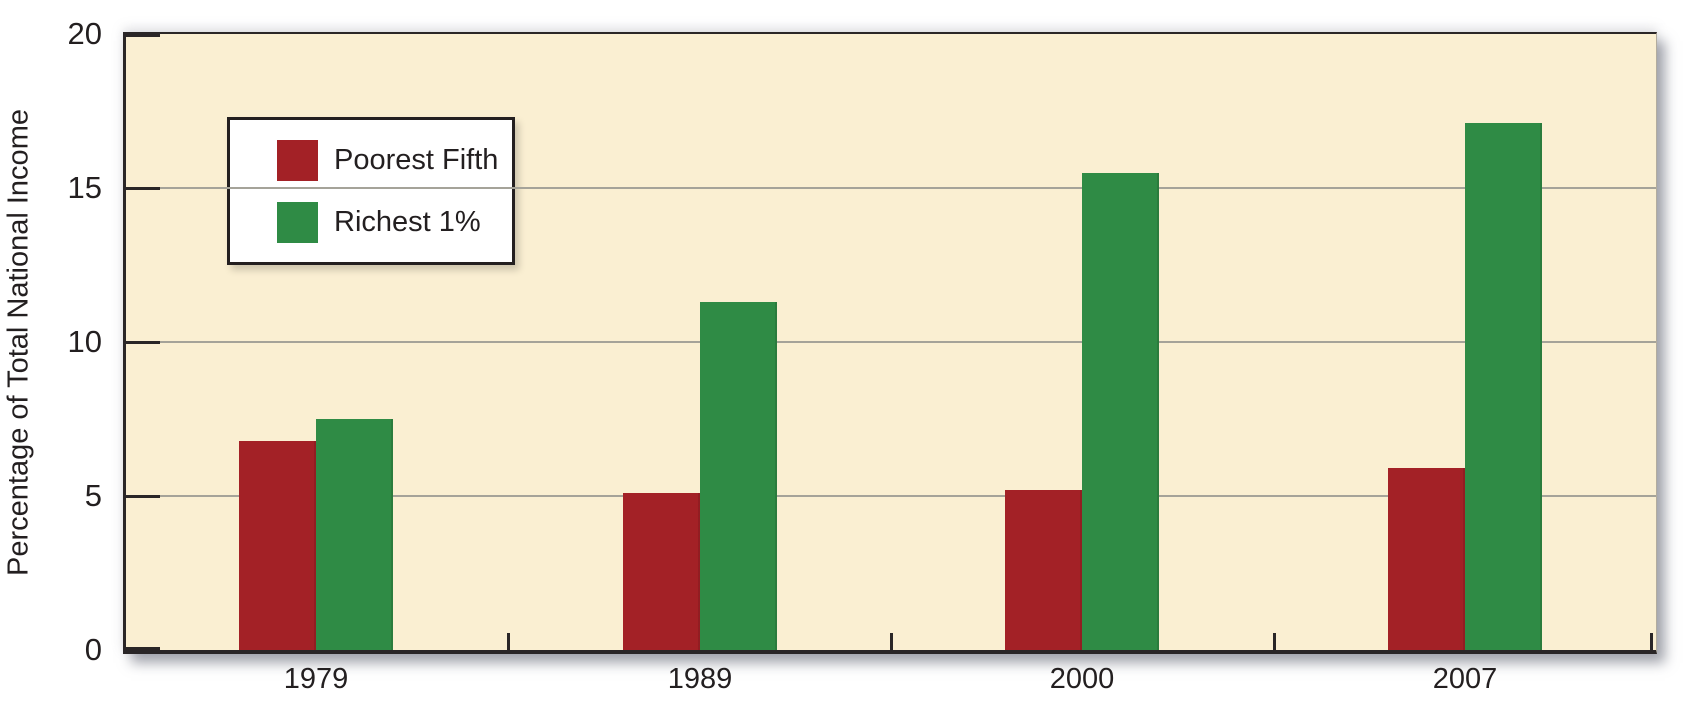 This screenshot has width=1693, height=715. I want to click on bar-poorest-fifth-1979, so click(277, 545).